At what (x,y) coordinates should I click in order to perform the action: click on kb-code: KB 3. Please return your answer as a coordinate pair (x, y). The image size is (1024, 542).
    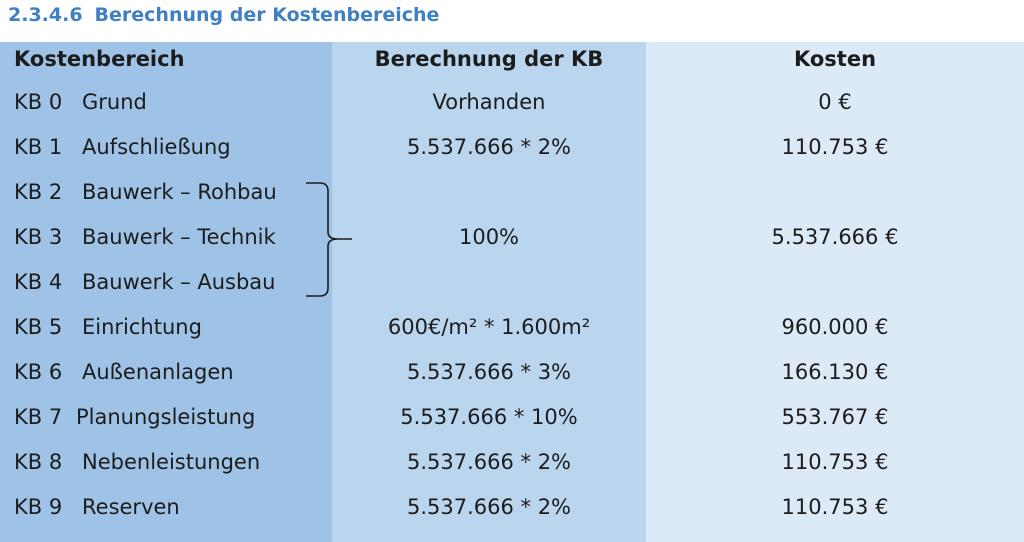
    Looking at the image, I should click on (38, 237).